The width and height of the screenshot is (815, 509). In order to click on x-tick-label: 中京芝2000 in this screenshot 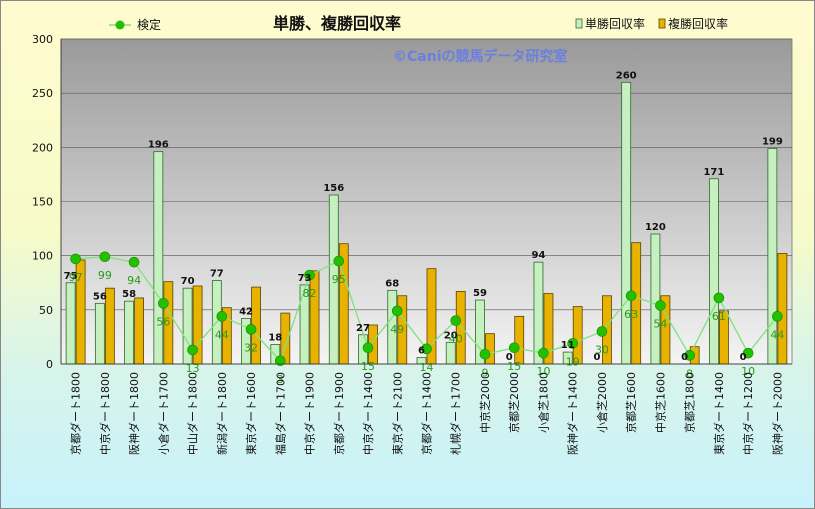, I will do `click(485, 402)`.